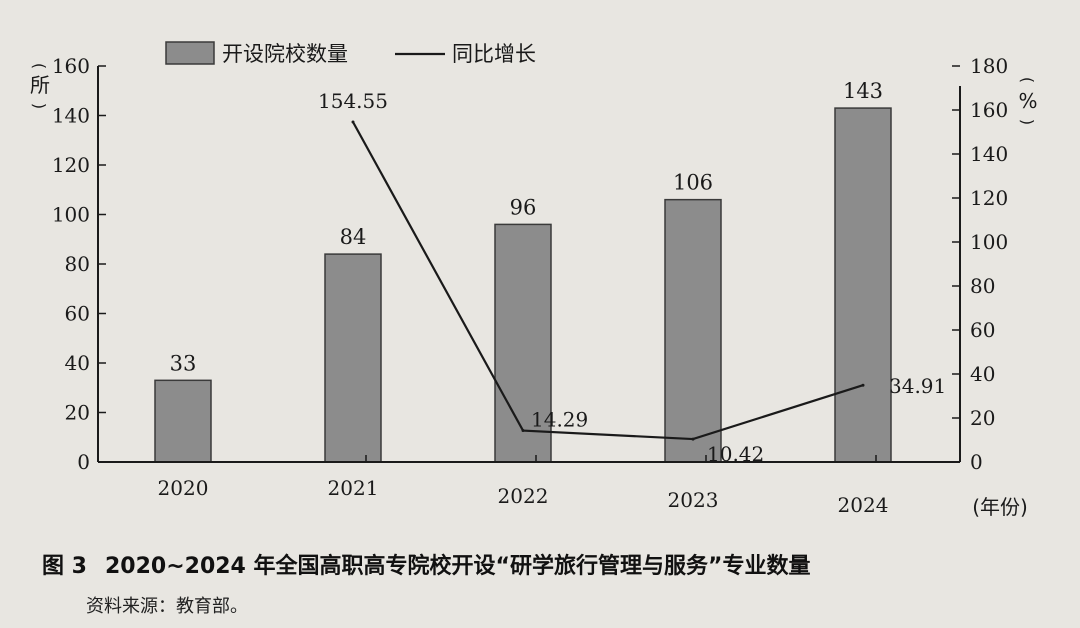 Image resolution: width=1080 pixels, height=628 pixels. I want to click on y-right-unit-paren-close: ), so click(1027, 122).